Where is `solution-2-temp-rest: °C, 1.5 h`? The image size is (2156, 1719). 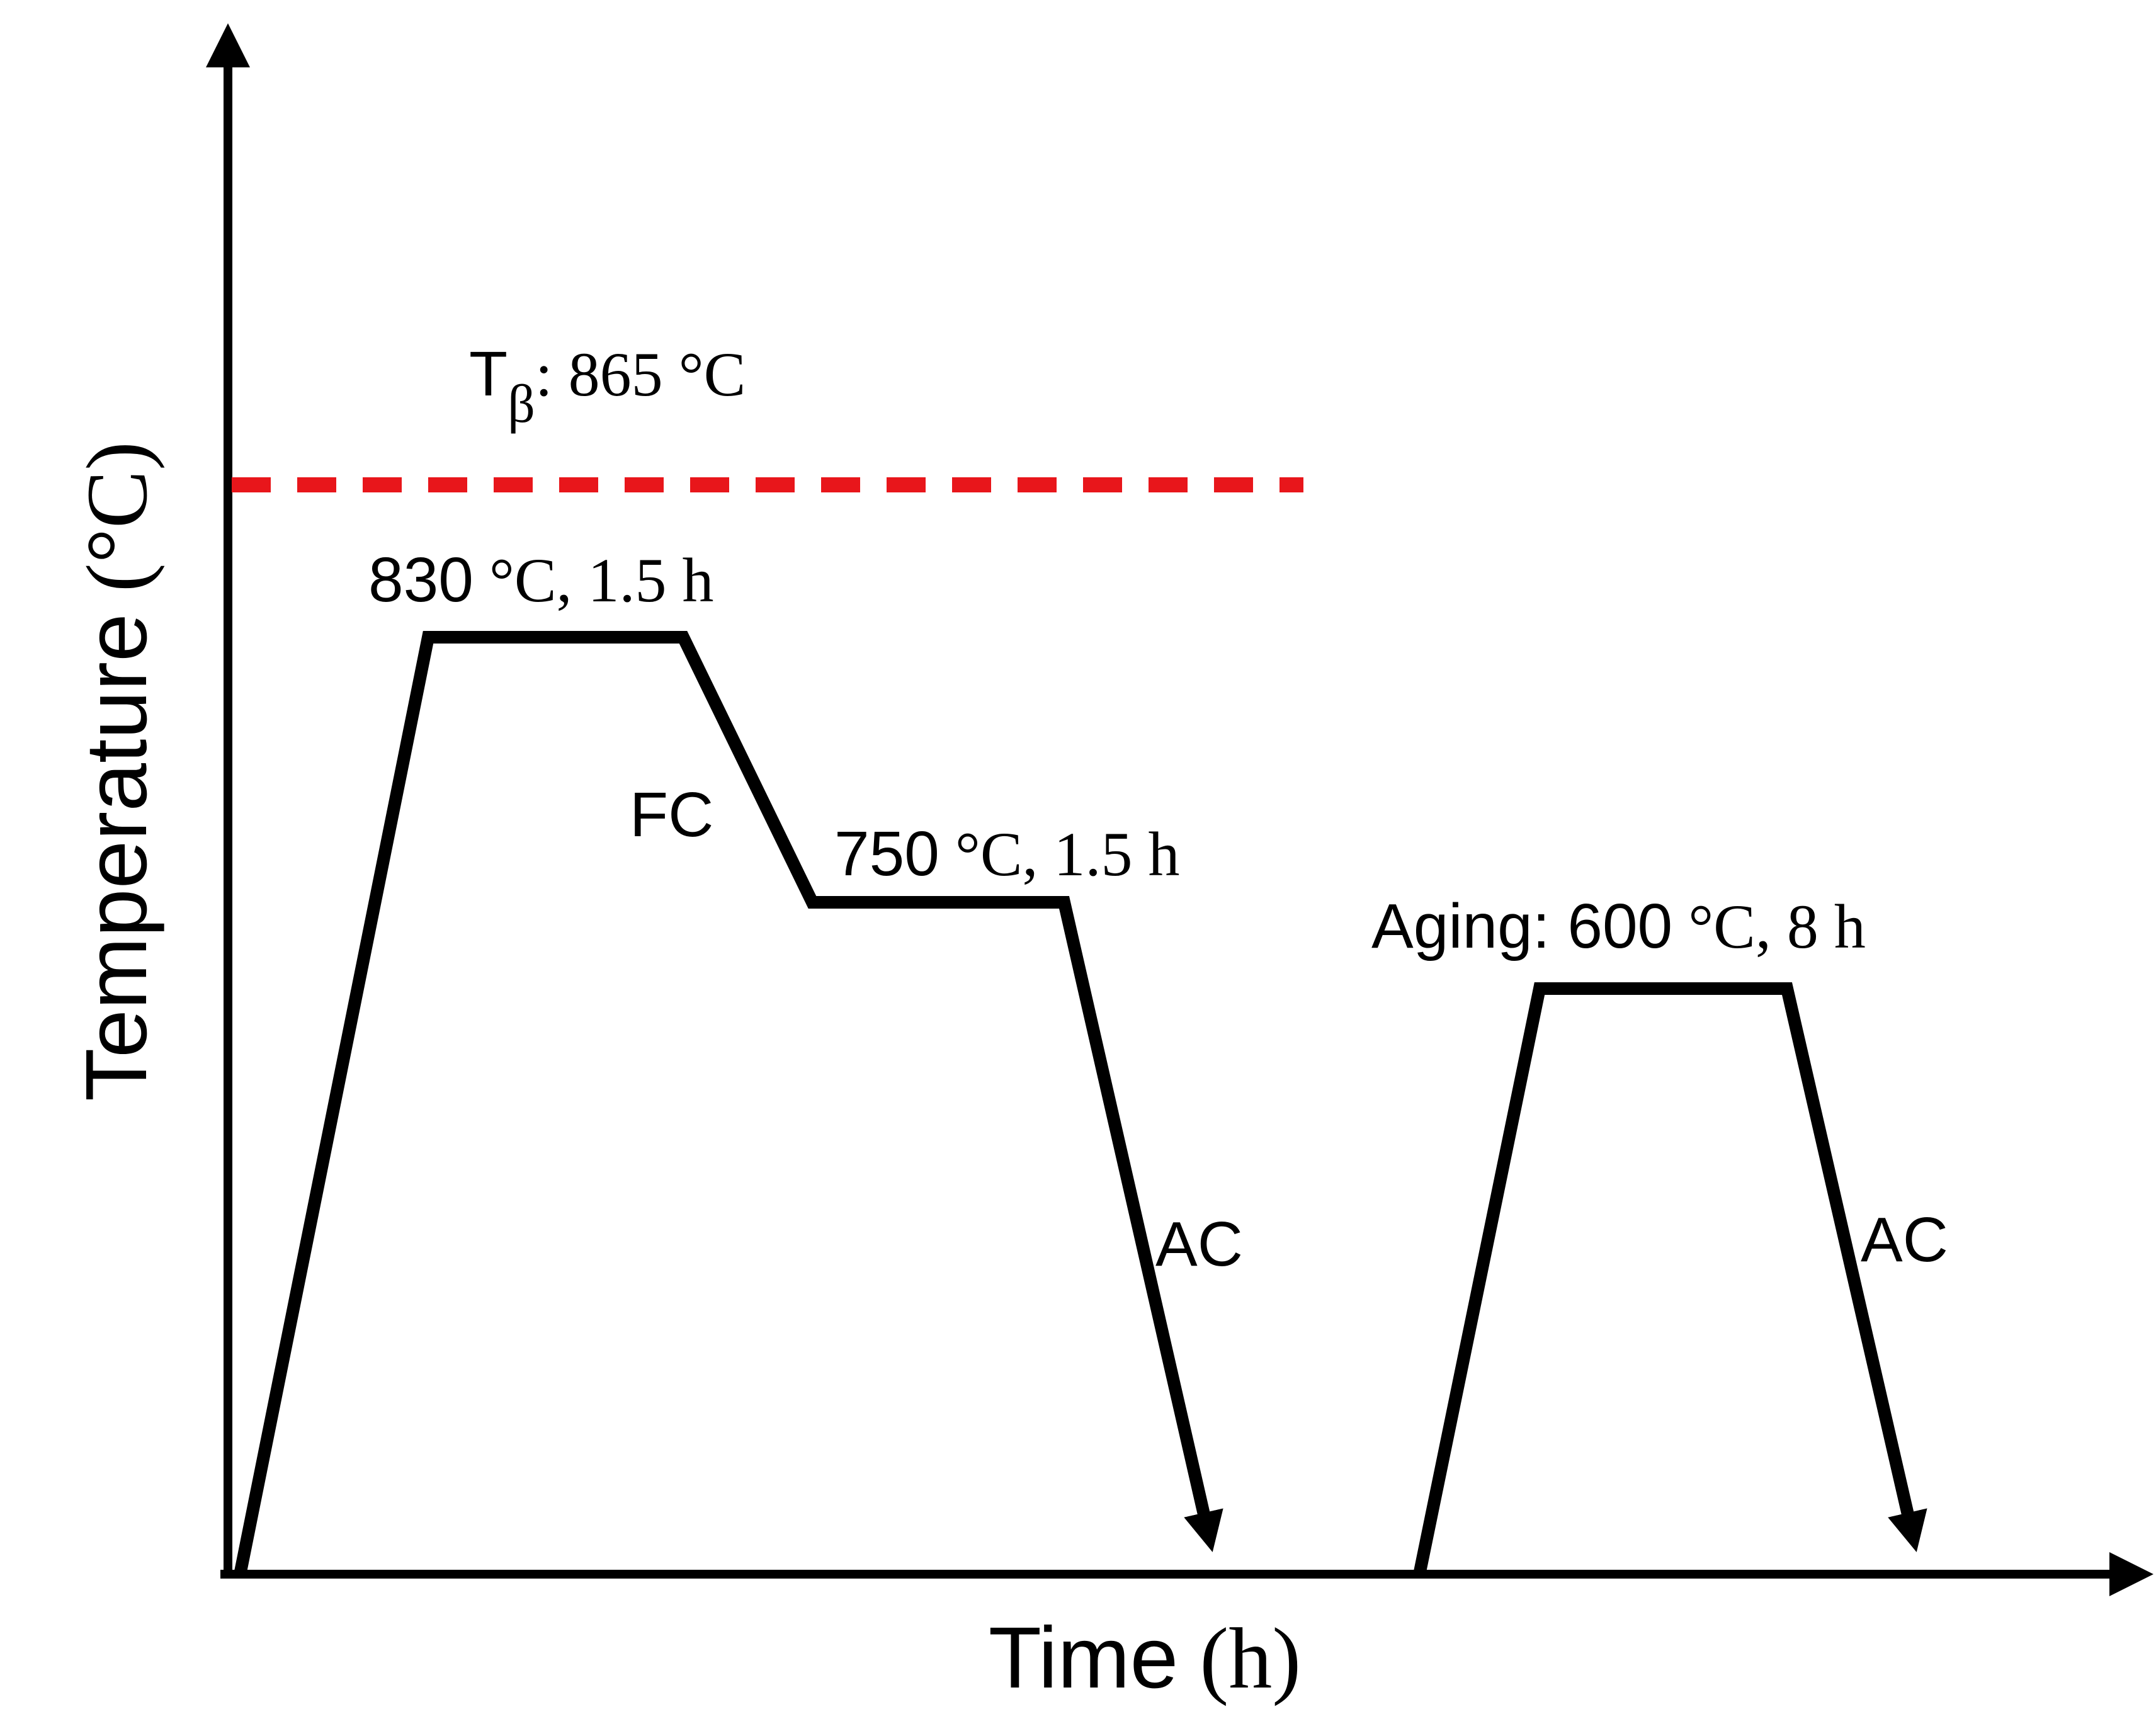
solution-2-temp-rest: °C, 1.5 h is located at coordinates (1059, 854).